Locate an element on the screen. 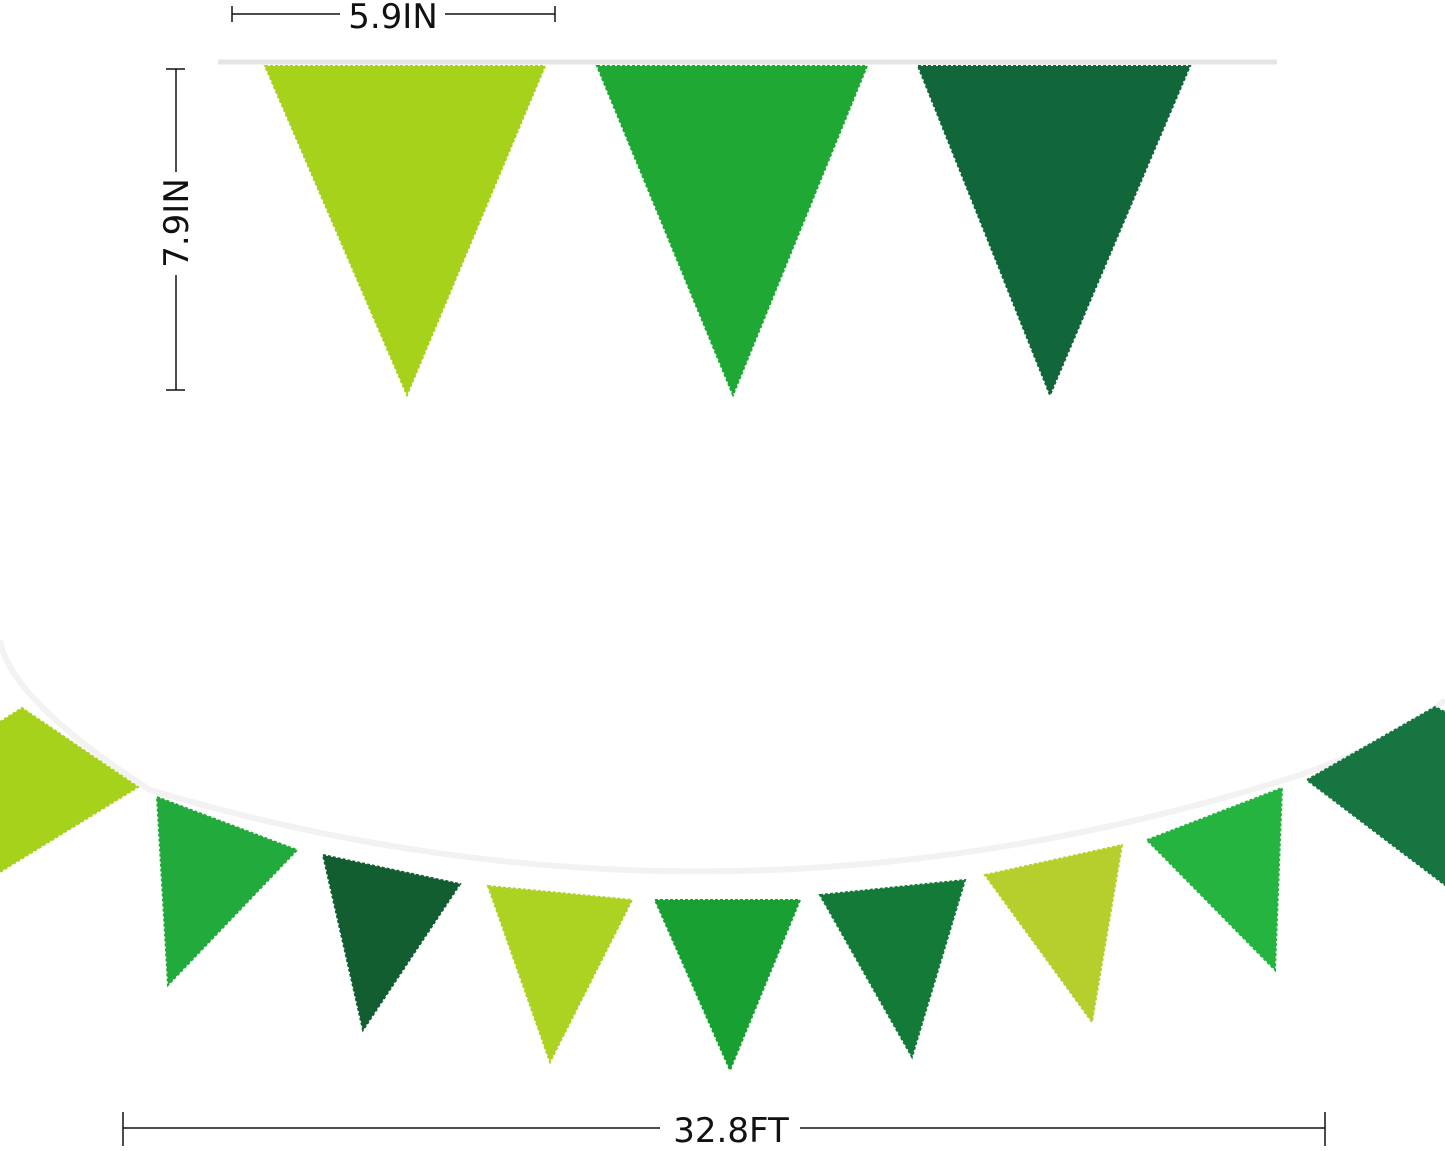 This screenshot has height=1151, width=1445. height-label: 7.9IN is located at coordinates (177, 223).